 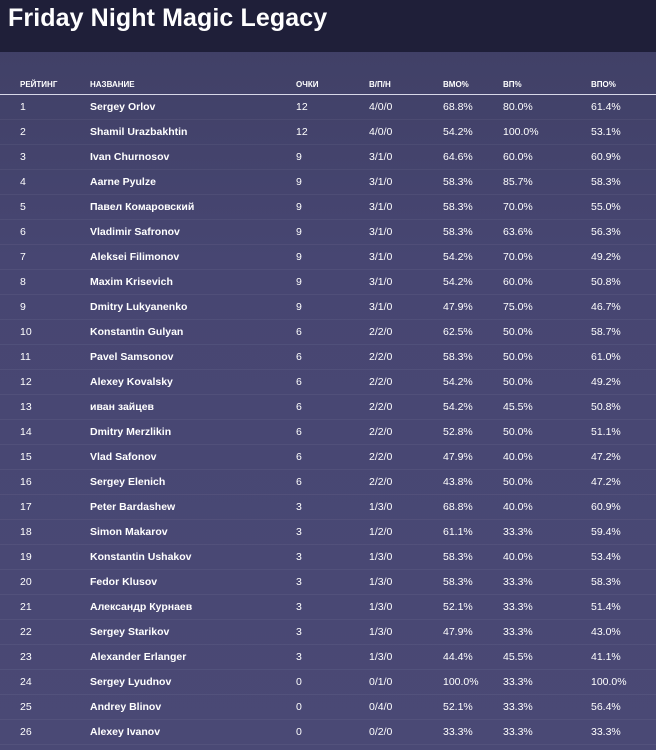 I want to click on omw-cell: 61.1%, so click(x=473, y=532).